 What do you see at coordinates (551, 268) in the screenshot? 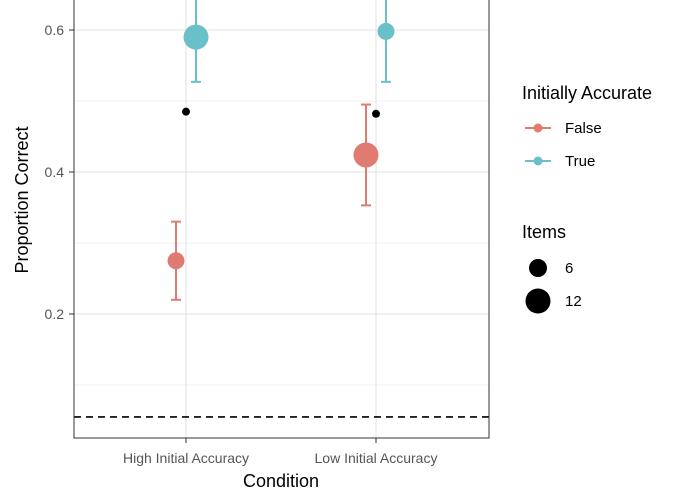
I see `legend-entry-size-6: 6` at bounding box center [551, 268].